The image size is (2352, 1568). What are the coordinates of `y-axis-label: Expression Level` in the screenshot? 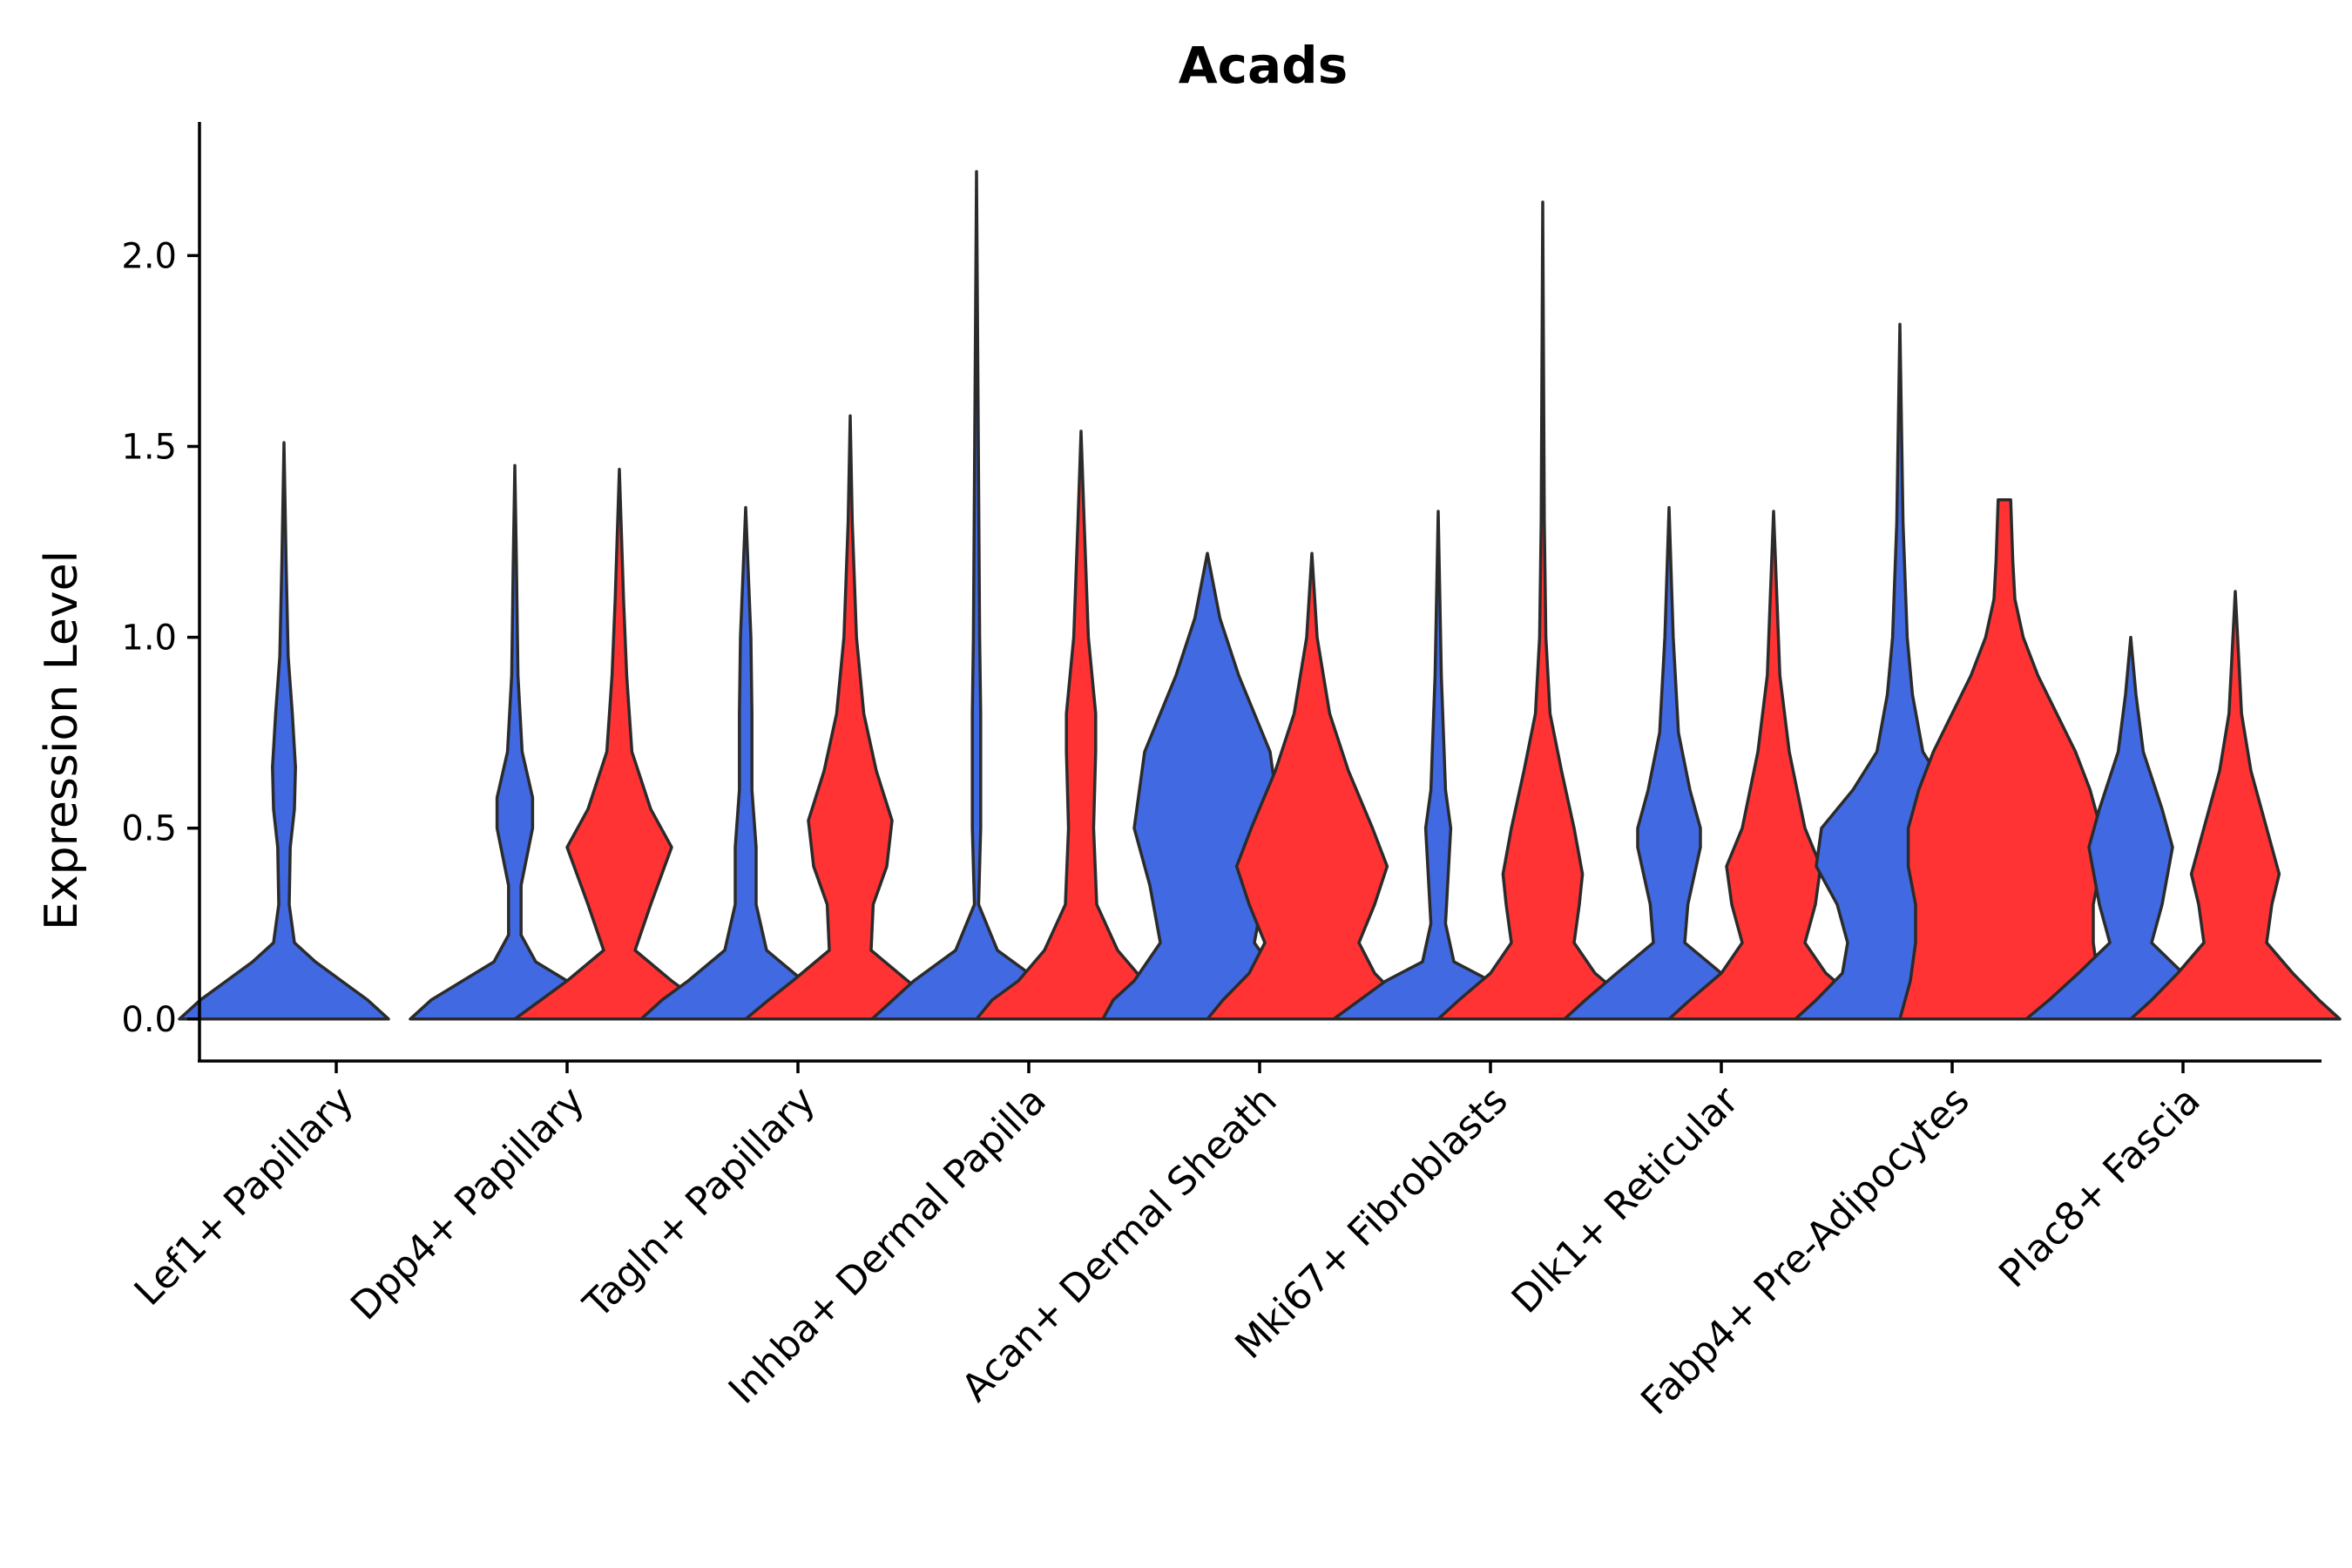 It's located at (62, 741).